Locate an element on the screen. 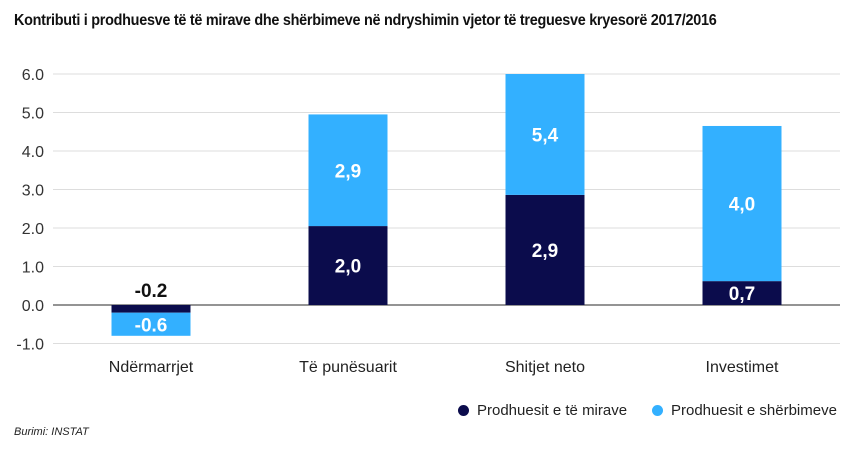 The height and width of the screenshot is (450, 850). data-label: -0.2 is located at coordinates (151, 291).